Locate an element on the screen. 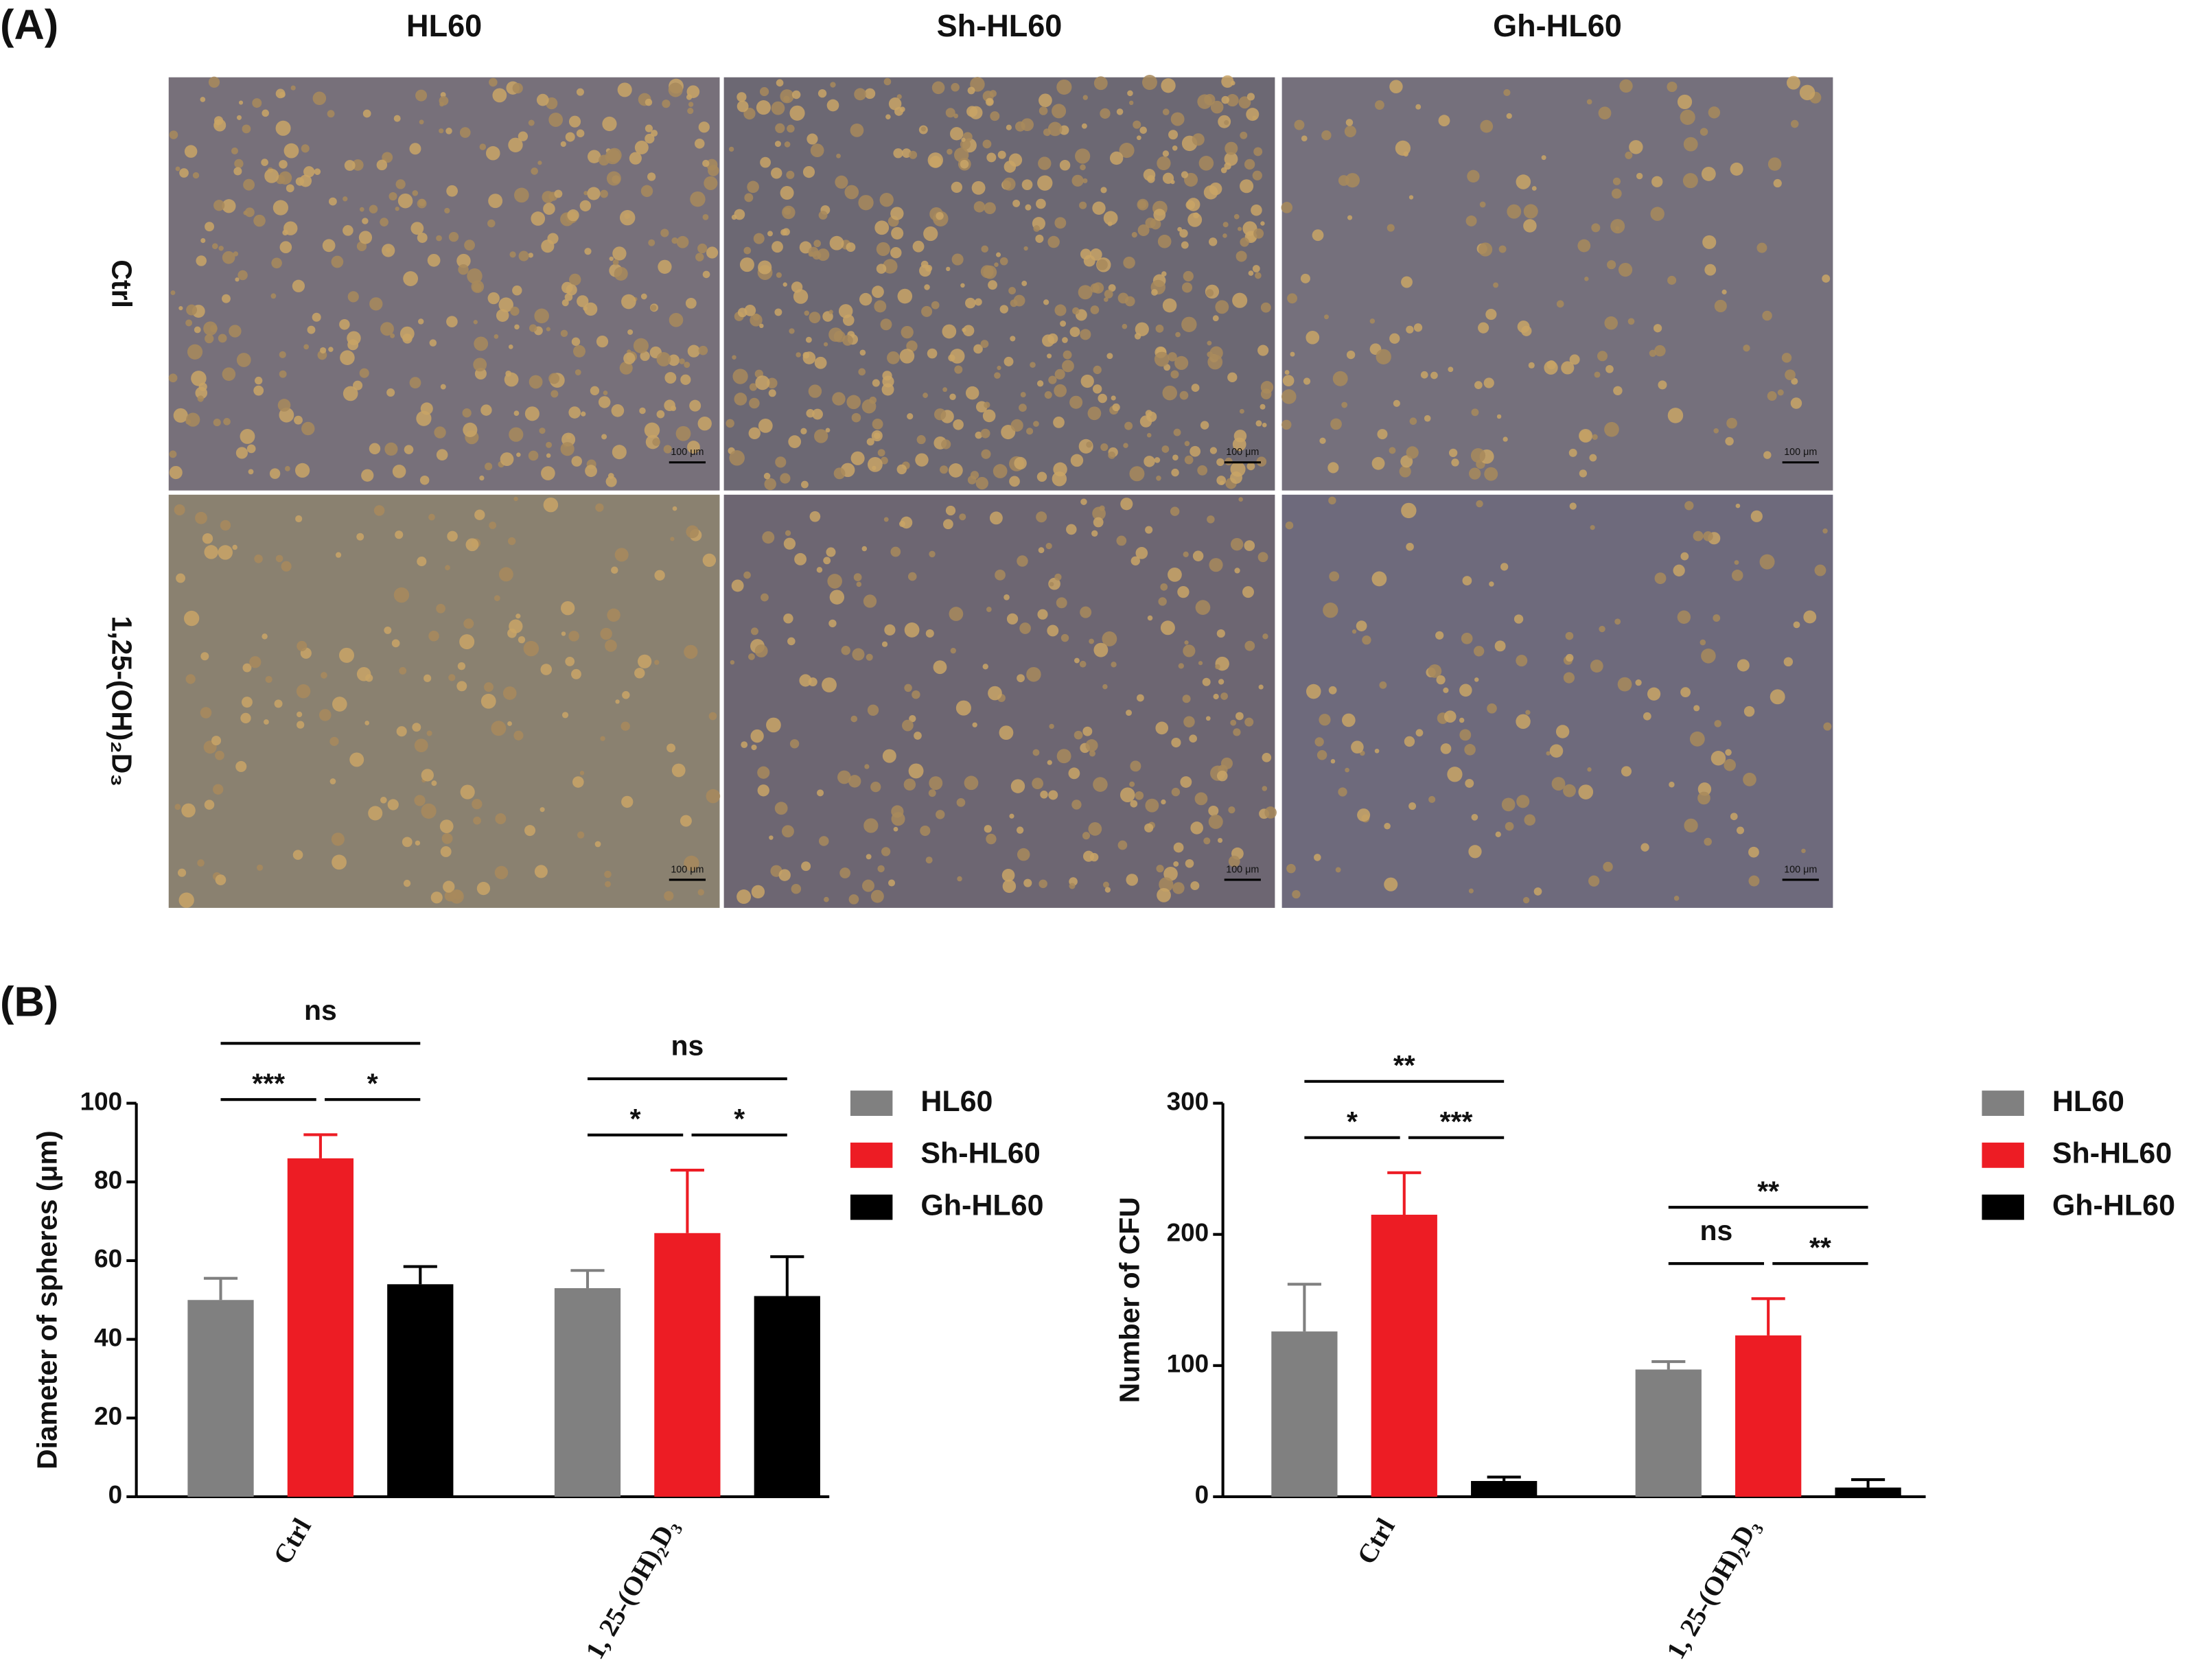 The image size is (2204, 1680). y-tick-label: 200 is located at coordinates (1188, 1232).